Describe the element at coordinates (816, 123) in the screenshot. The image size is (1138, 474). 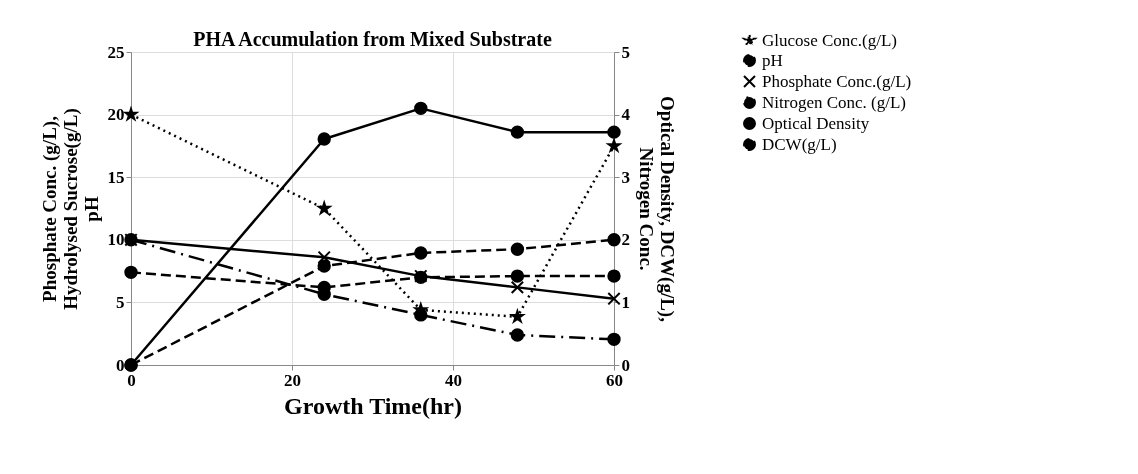
I see `legend-label: Optical Density` at that location.